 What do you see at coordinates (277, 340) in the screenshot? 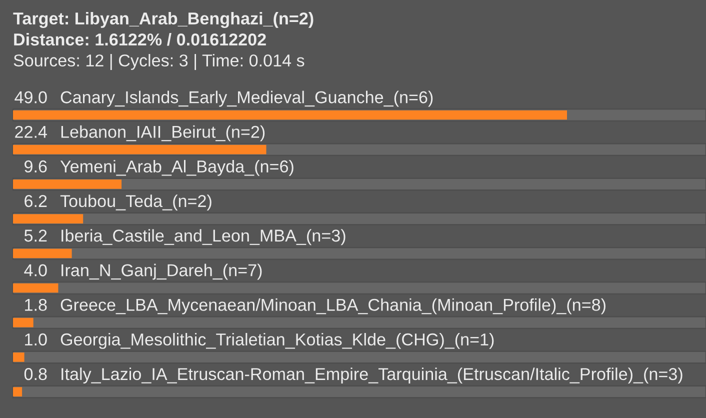
I see `y-tick-label: Georgia_Mesolithic_Trialetian_Kotias_Klde_(CHG)_(n=1)` at bounding box center [277, 340].